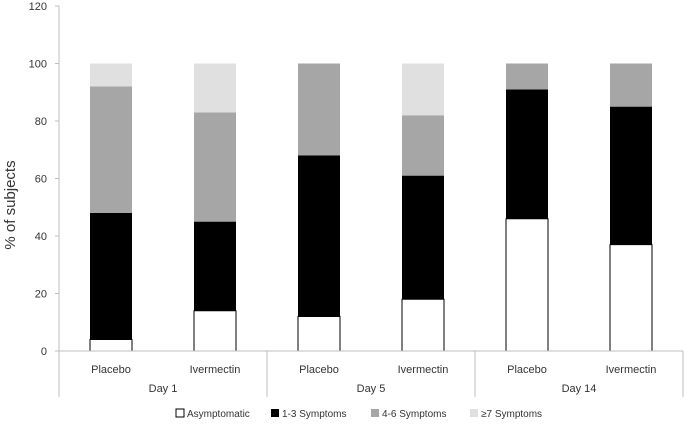 Image resolution: width=685 pixels, height=427 pixels. Describe the element at coordinates (44, 352) in the screenshot. I see `y-tick-label: 0` at that location.